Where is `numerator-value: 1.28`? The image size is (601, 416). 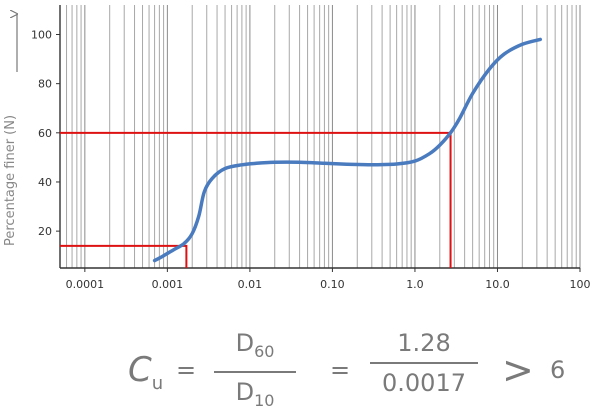
numerator-value: 1.28 is located at coordinates (424, 343).